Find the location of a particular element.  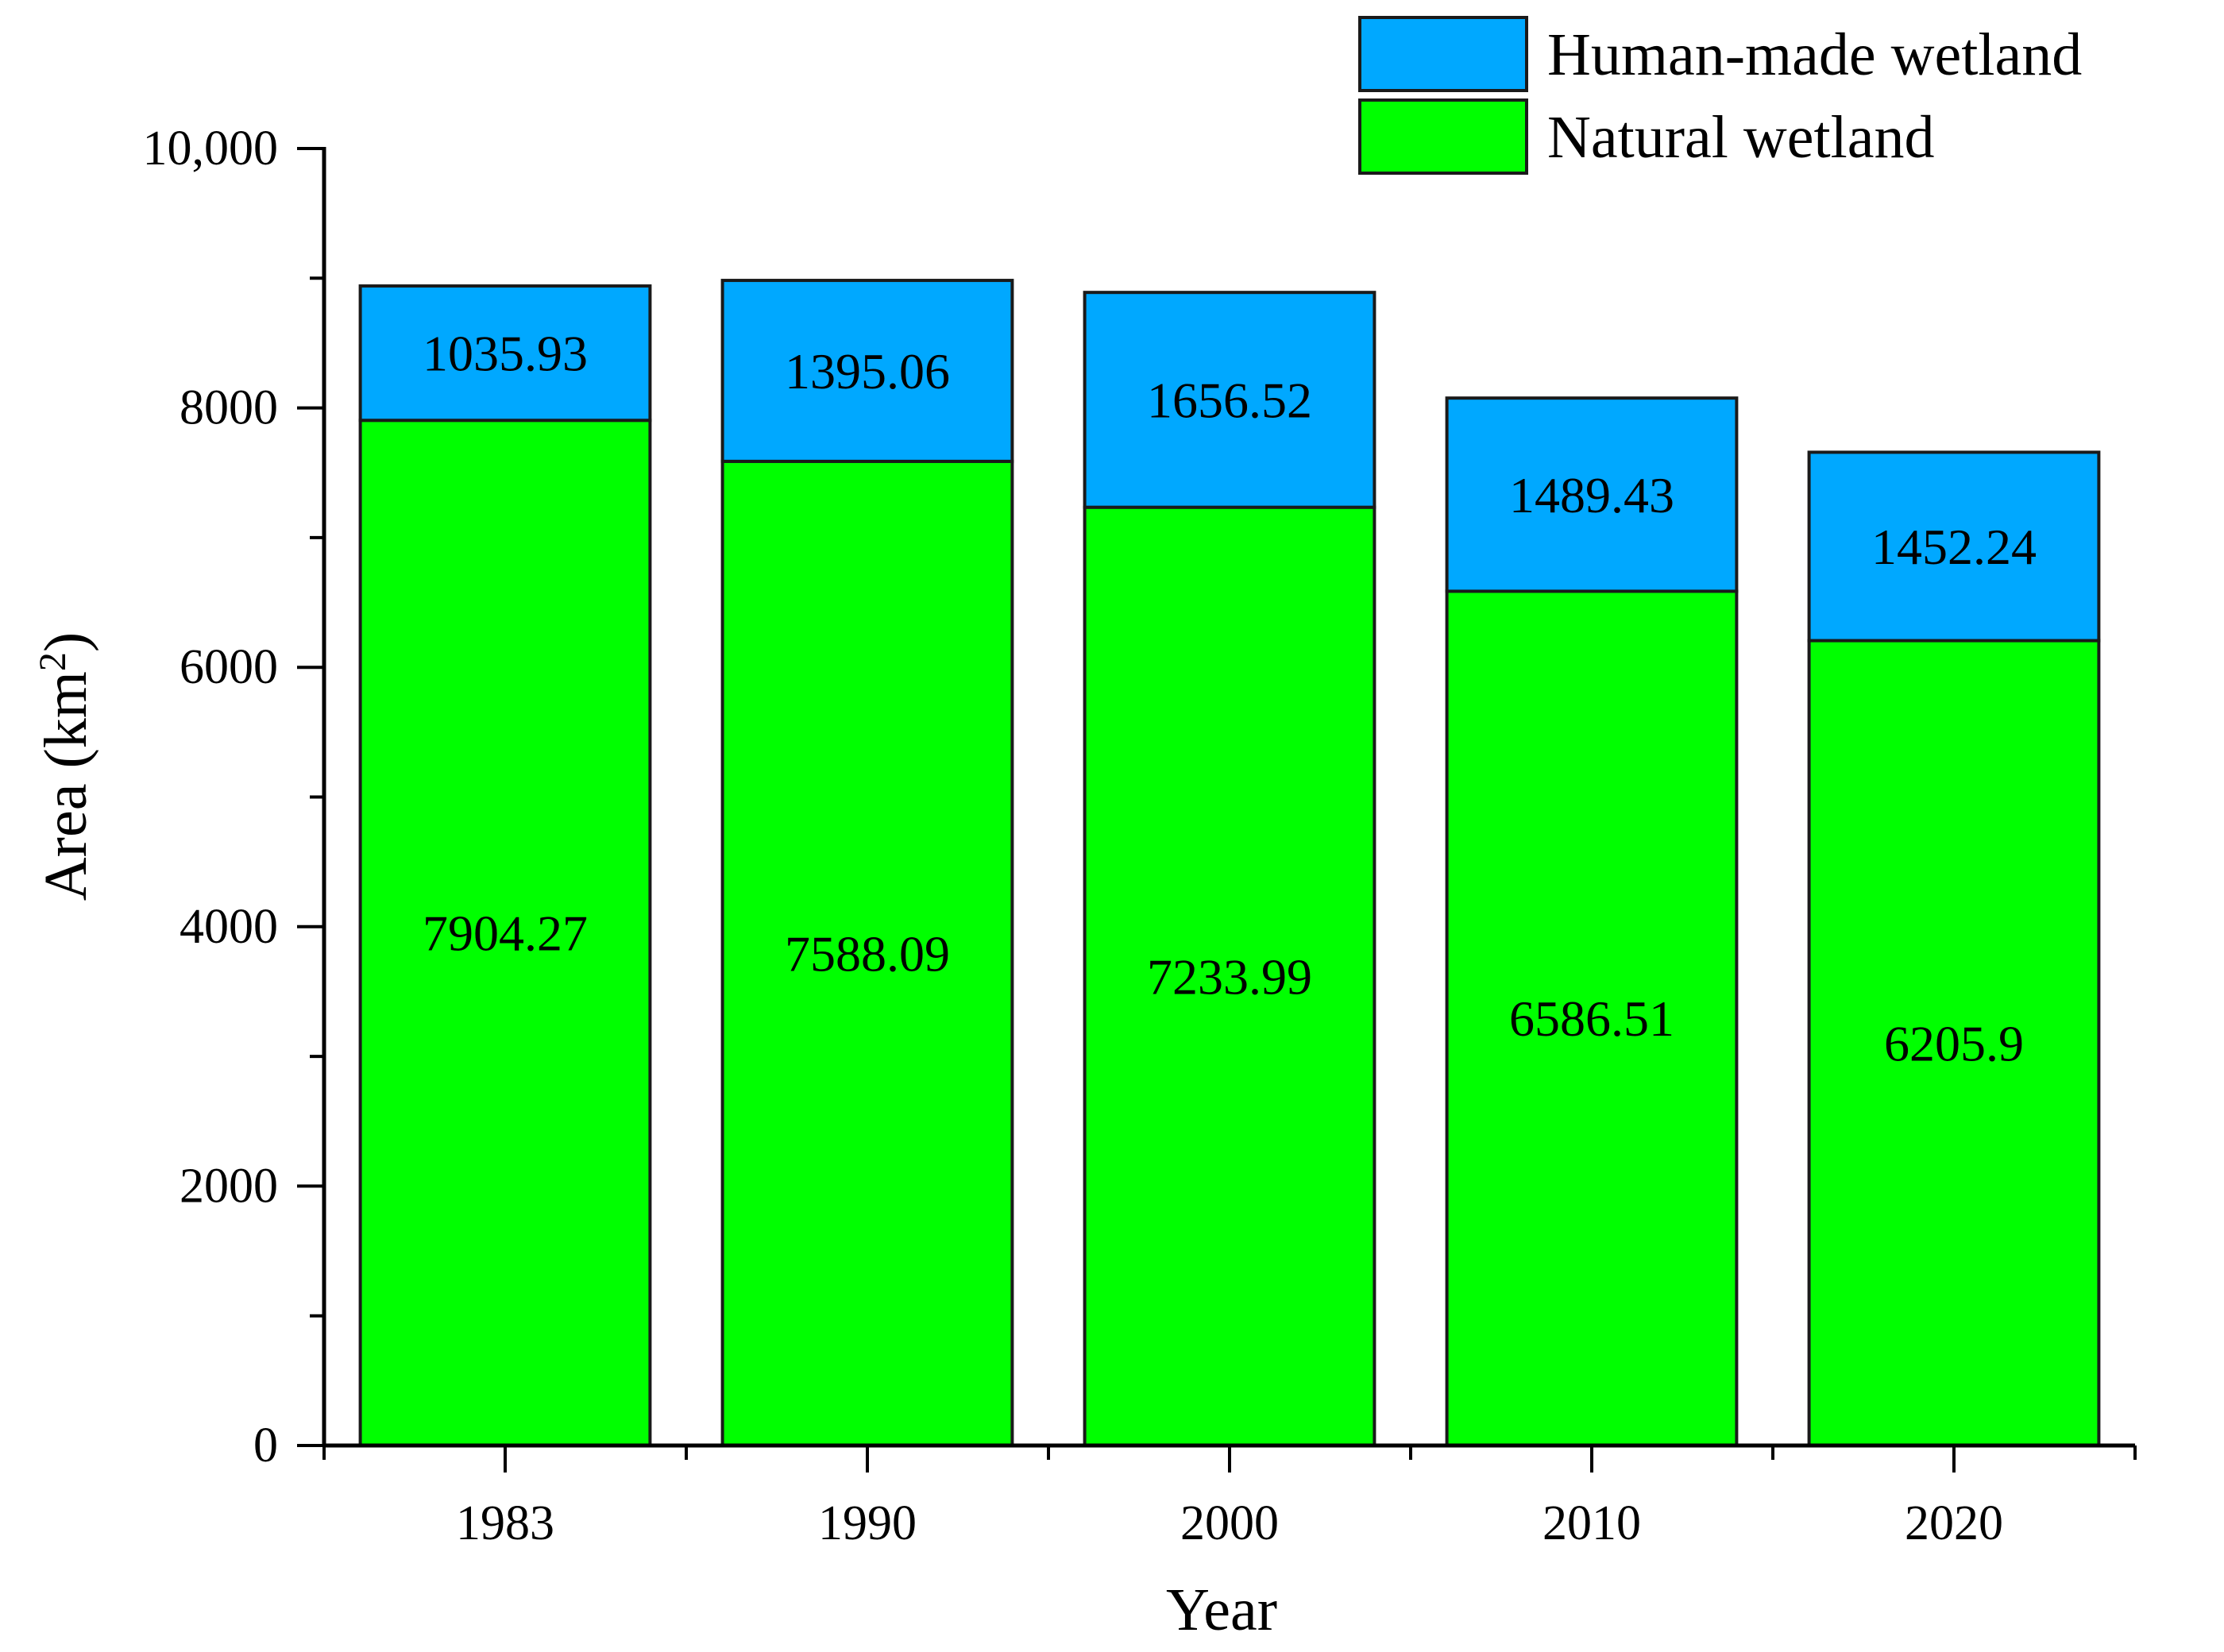

natural-bar-1983 is located at coordinates (505, 933).